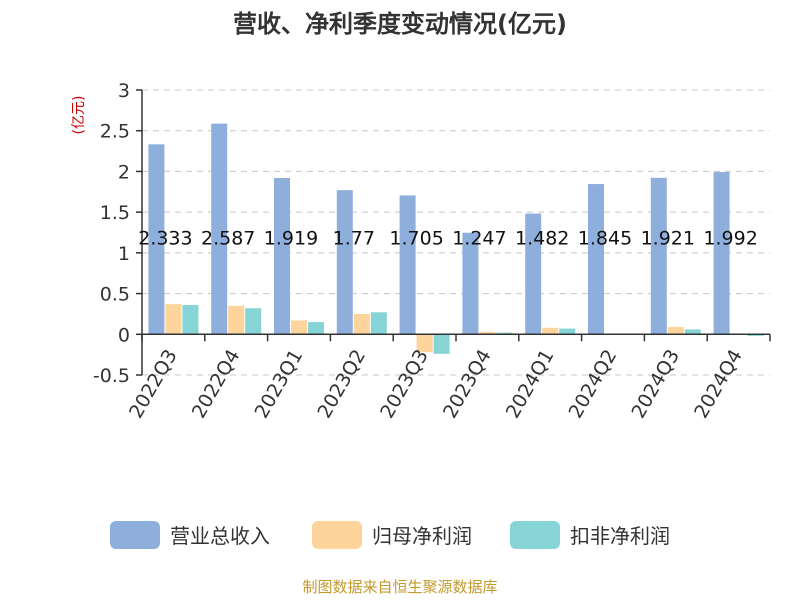  Describe the element at coordinates (173, 319) in the screenshot. I see `bar-2022Q3-s1` at that location.